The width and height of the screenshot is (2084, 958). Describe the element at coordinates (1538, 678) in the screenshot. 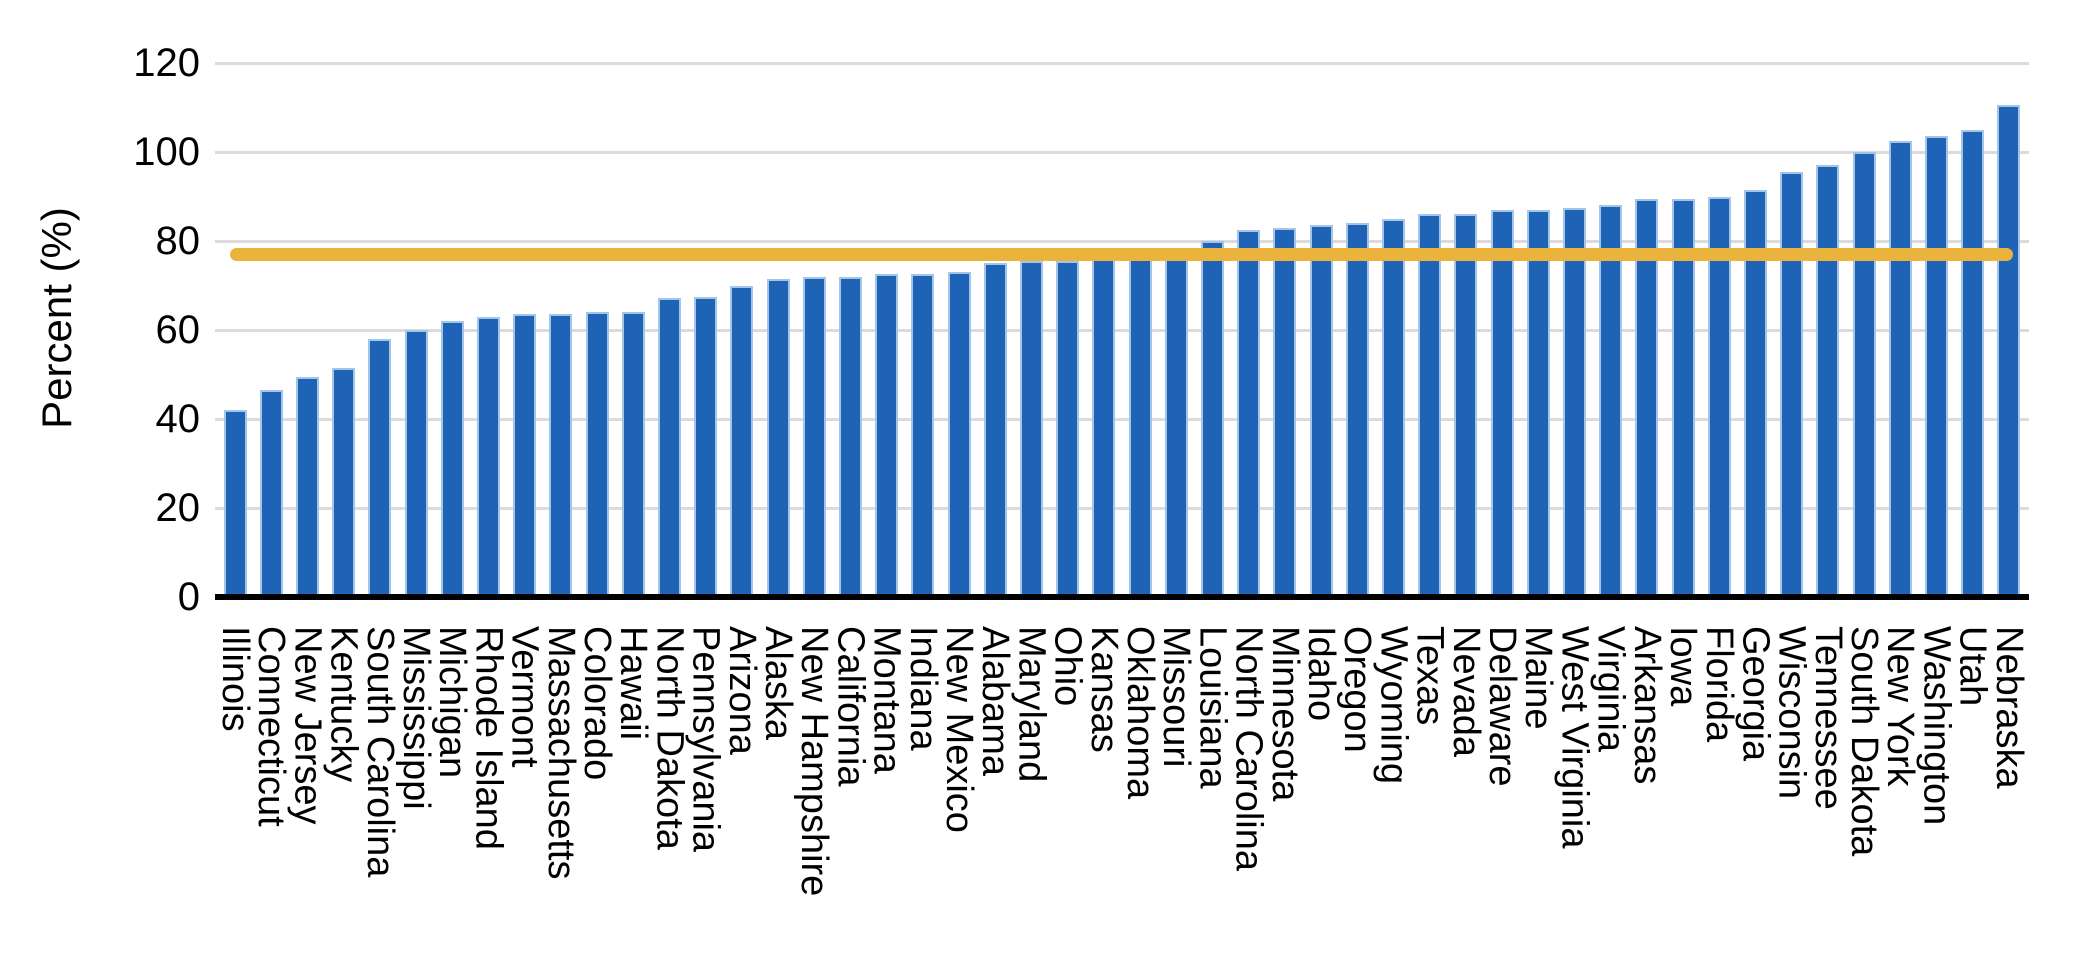

I see `x-tick-label-maine: Maine` at that location.